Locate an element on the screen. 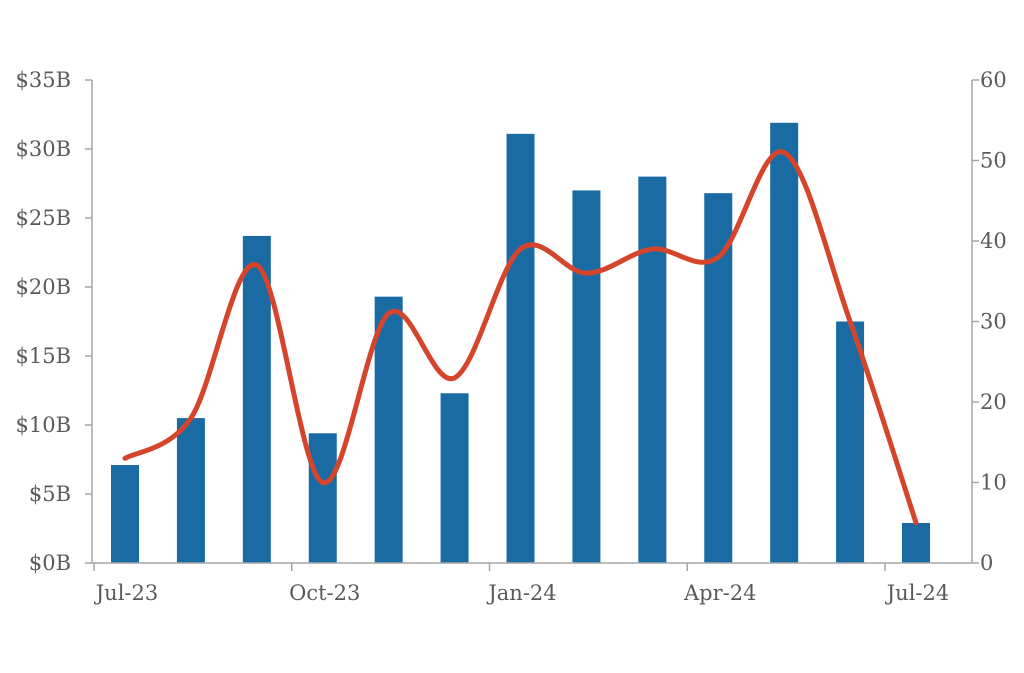 The width and height of the screenshot is (1024, 673). y-left-tick-label: $0B is located at coordinates (50, 563).